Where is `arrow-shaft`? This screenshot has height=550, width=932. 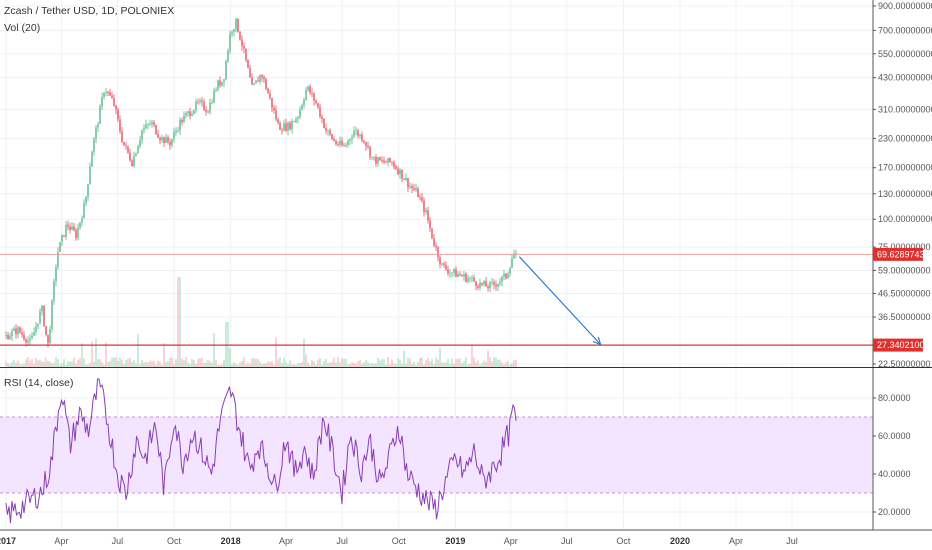 arrow-shaft is located at coordinates (560, 300).